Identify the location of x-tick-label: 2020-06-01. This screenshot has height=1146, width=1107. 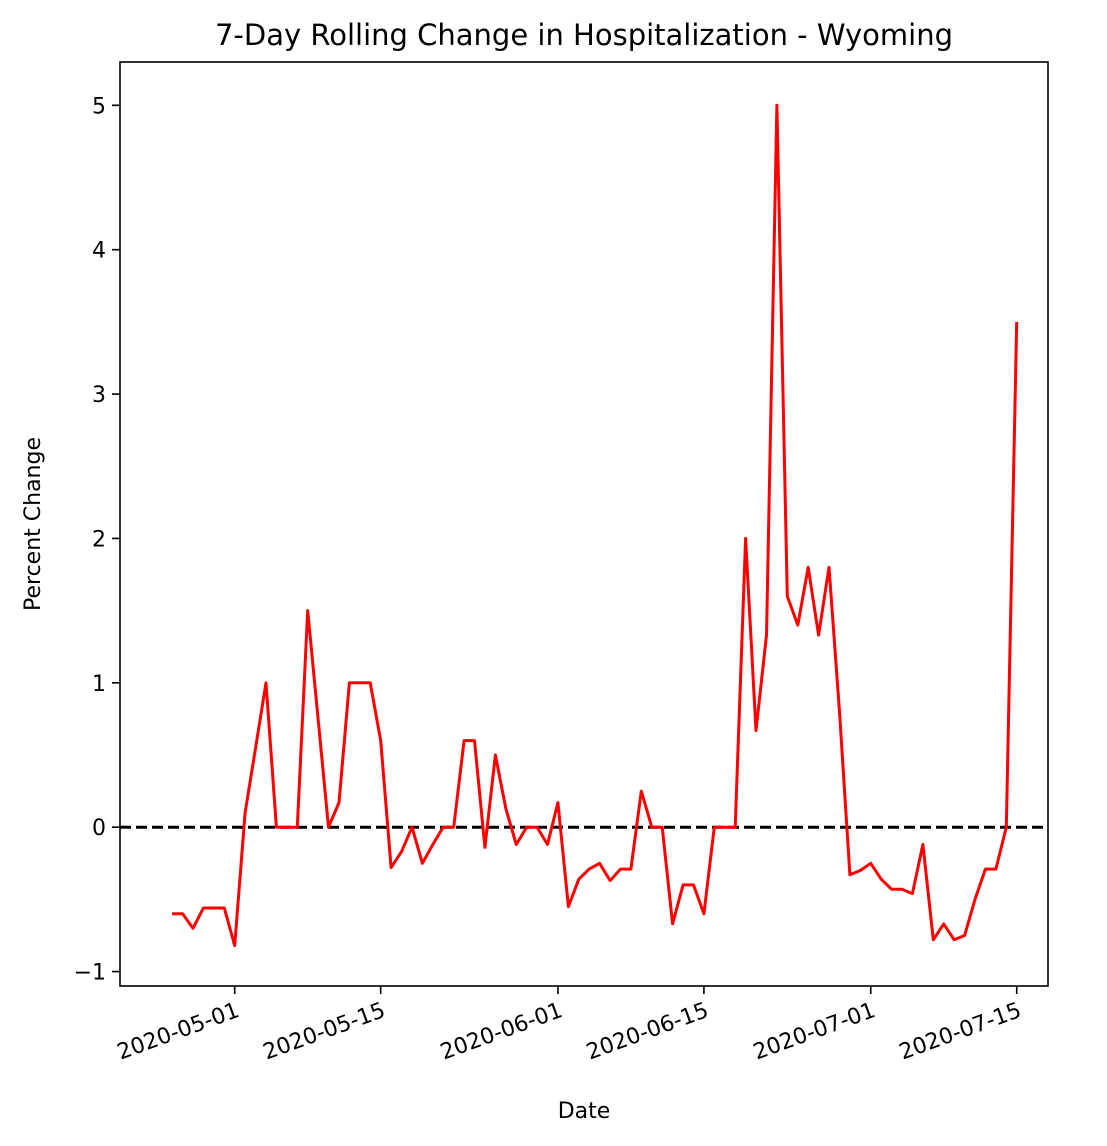
(501, 1031).